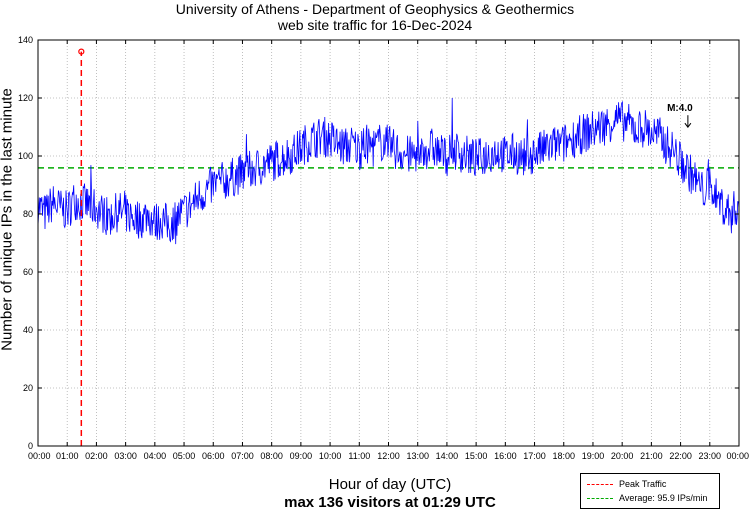 The height and width of the screenshot is (511, 750). I want to click on x-tick-label: 23:00, so click(710, 456).